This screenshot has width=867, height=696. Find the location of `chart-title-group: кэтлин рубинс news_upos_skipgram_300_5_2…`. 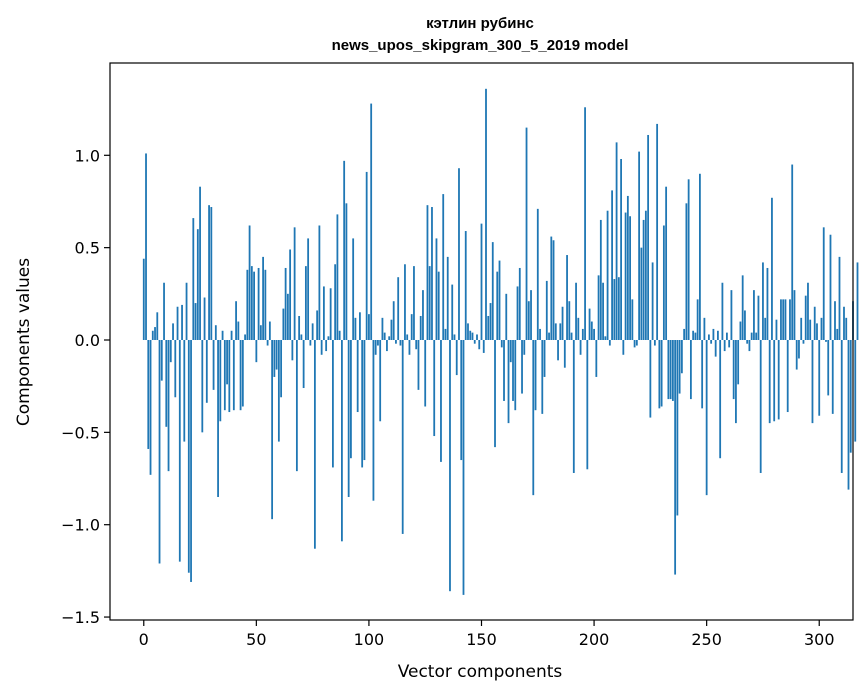

chart-title-group: кэтлин рубинс news_upos_skipgram_300_5_2… is located at coordinates (480, 34).